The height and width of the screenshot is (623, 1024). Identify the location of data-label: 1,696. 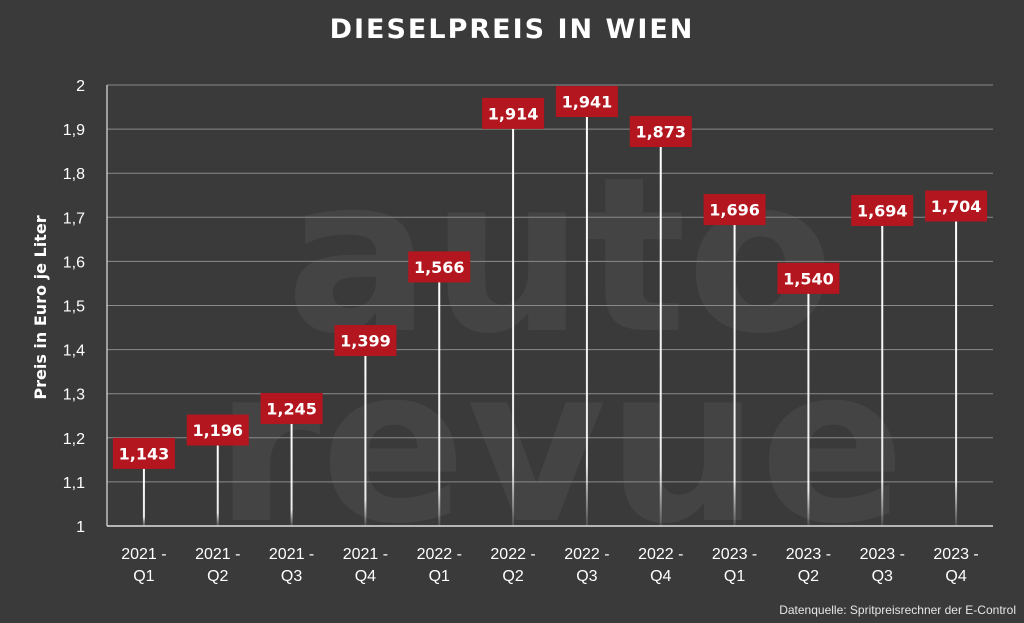
(734, 210).